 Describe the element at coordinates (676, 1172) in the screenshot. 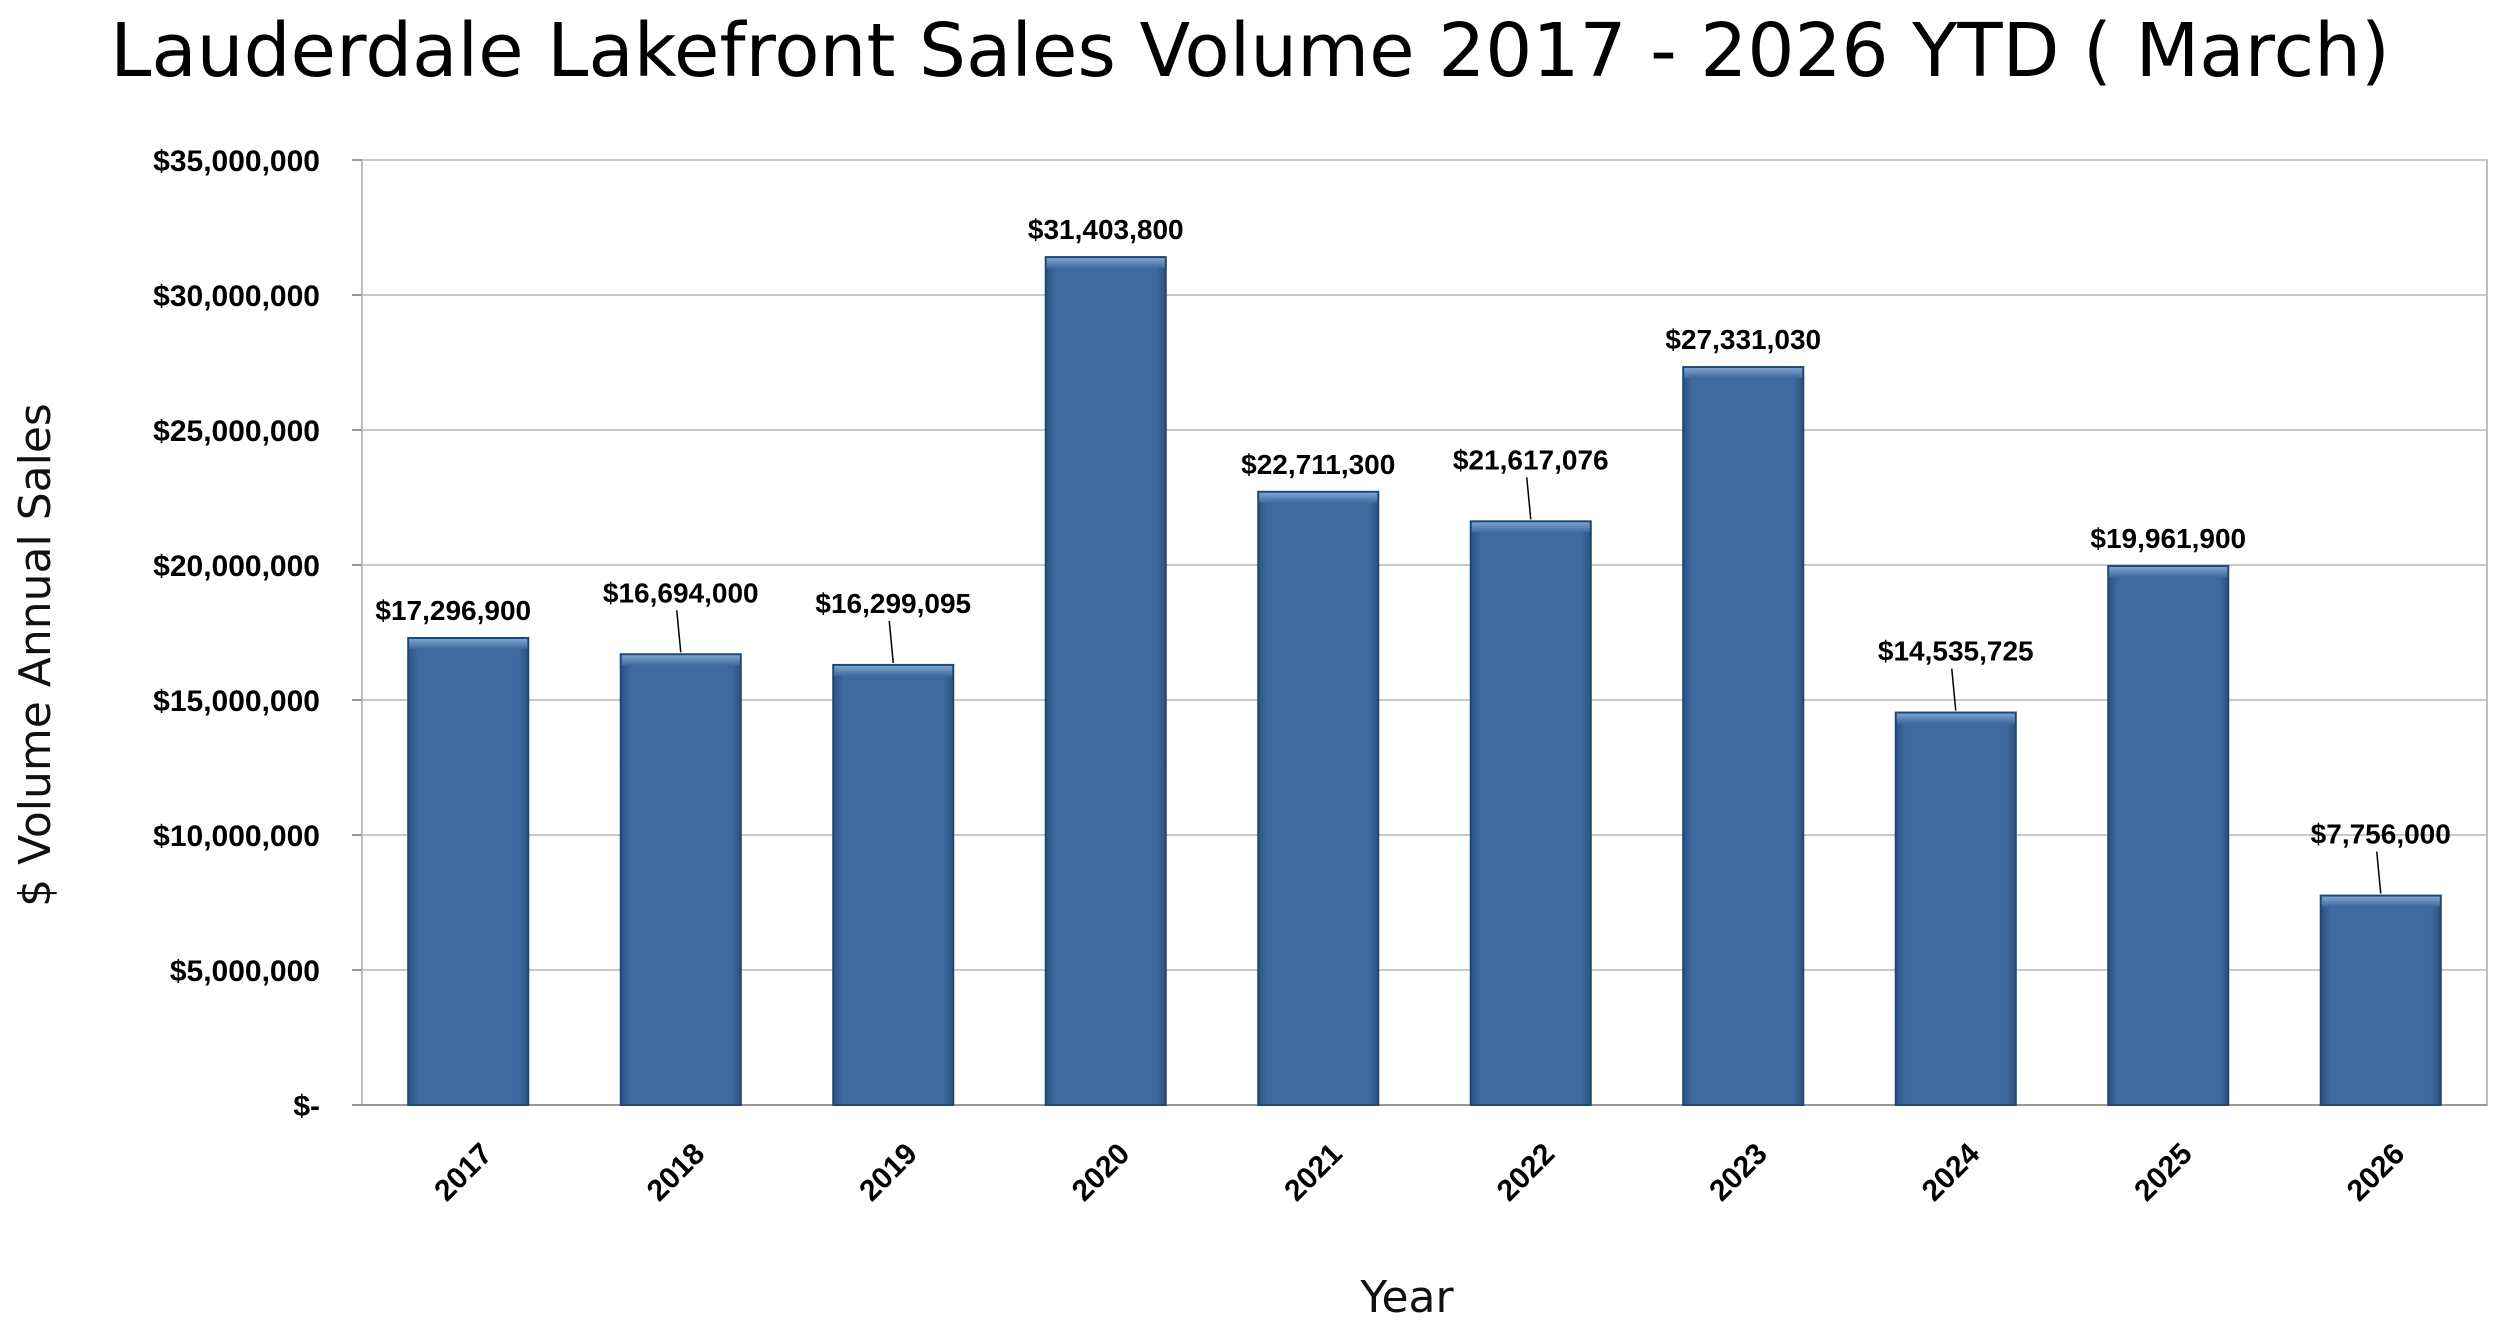

I see `x-tick-label: 2018` at that location.